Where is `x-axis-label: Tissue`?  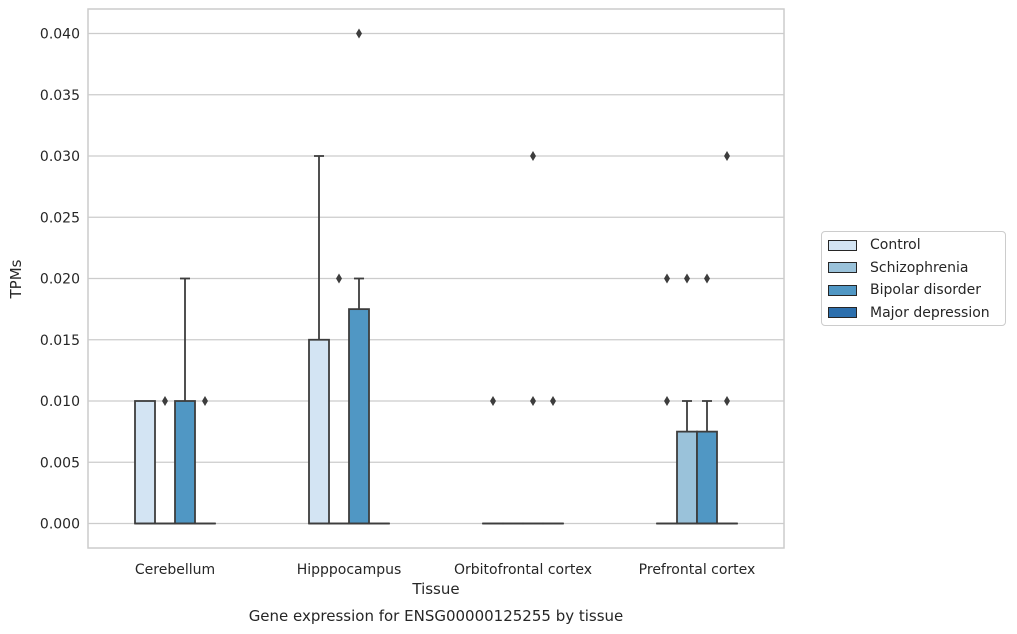
x-axis-label: Tissue is located at coordinates (435, 589).